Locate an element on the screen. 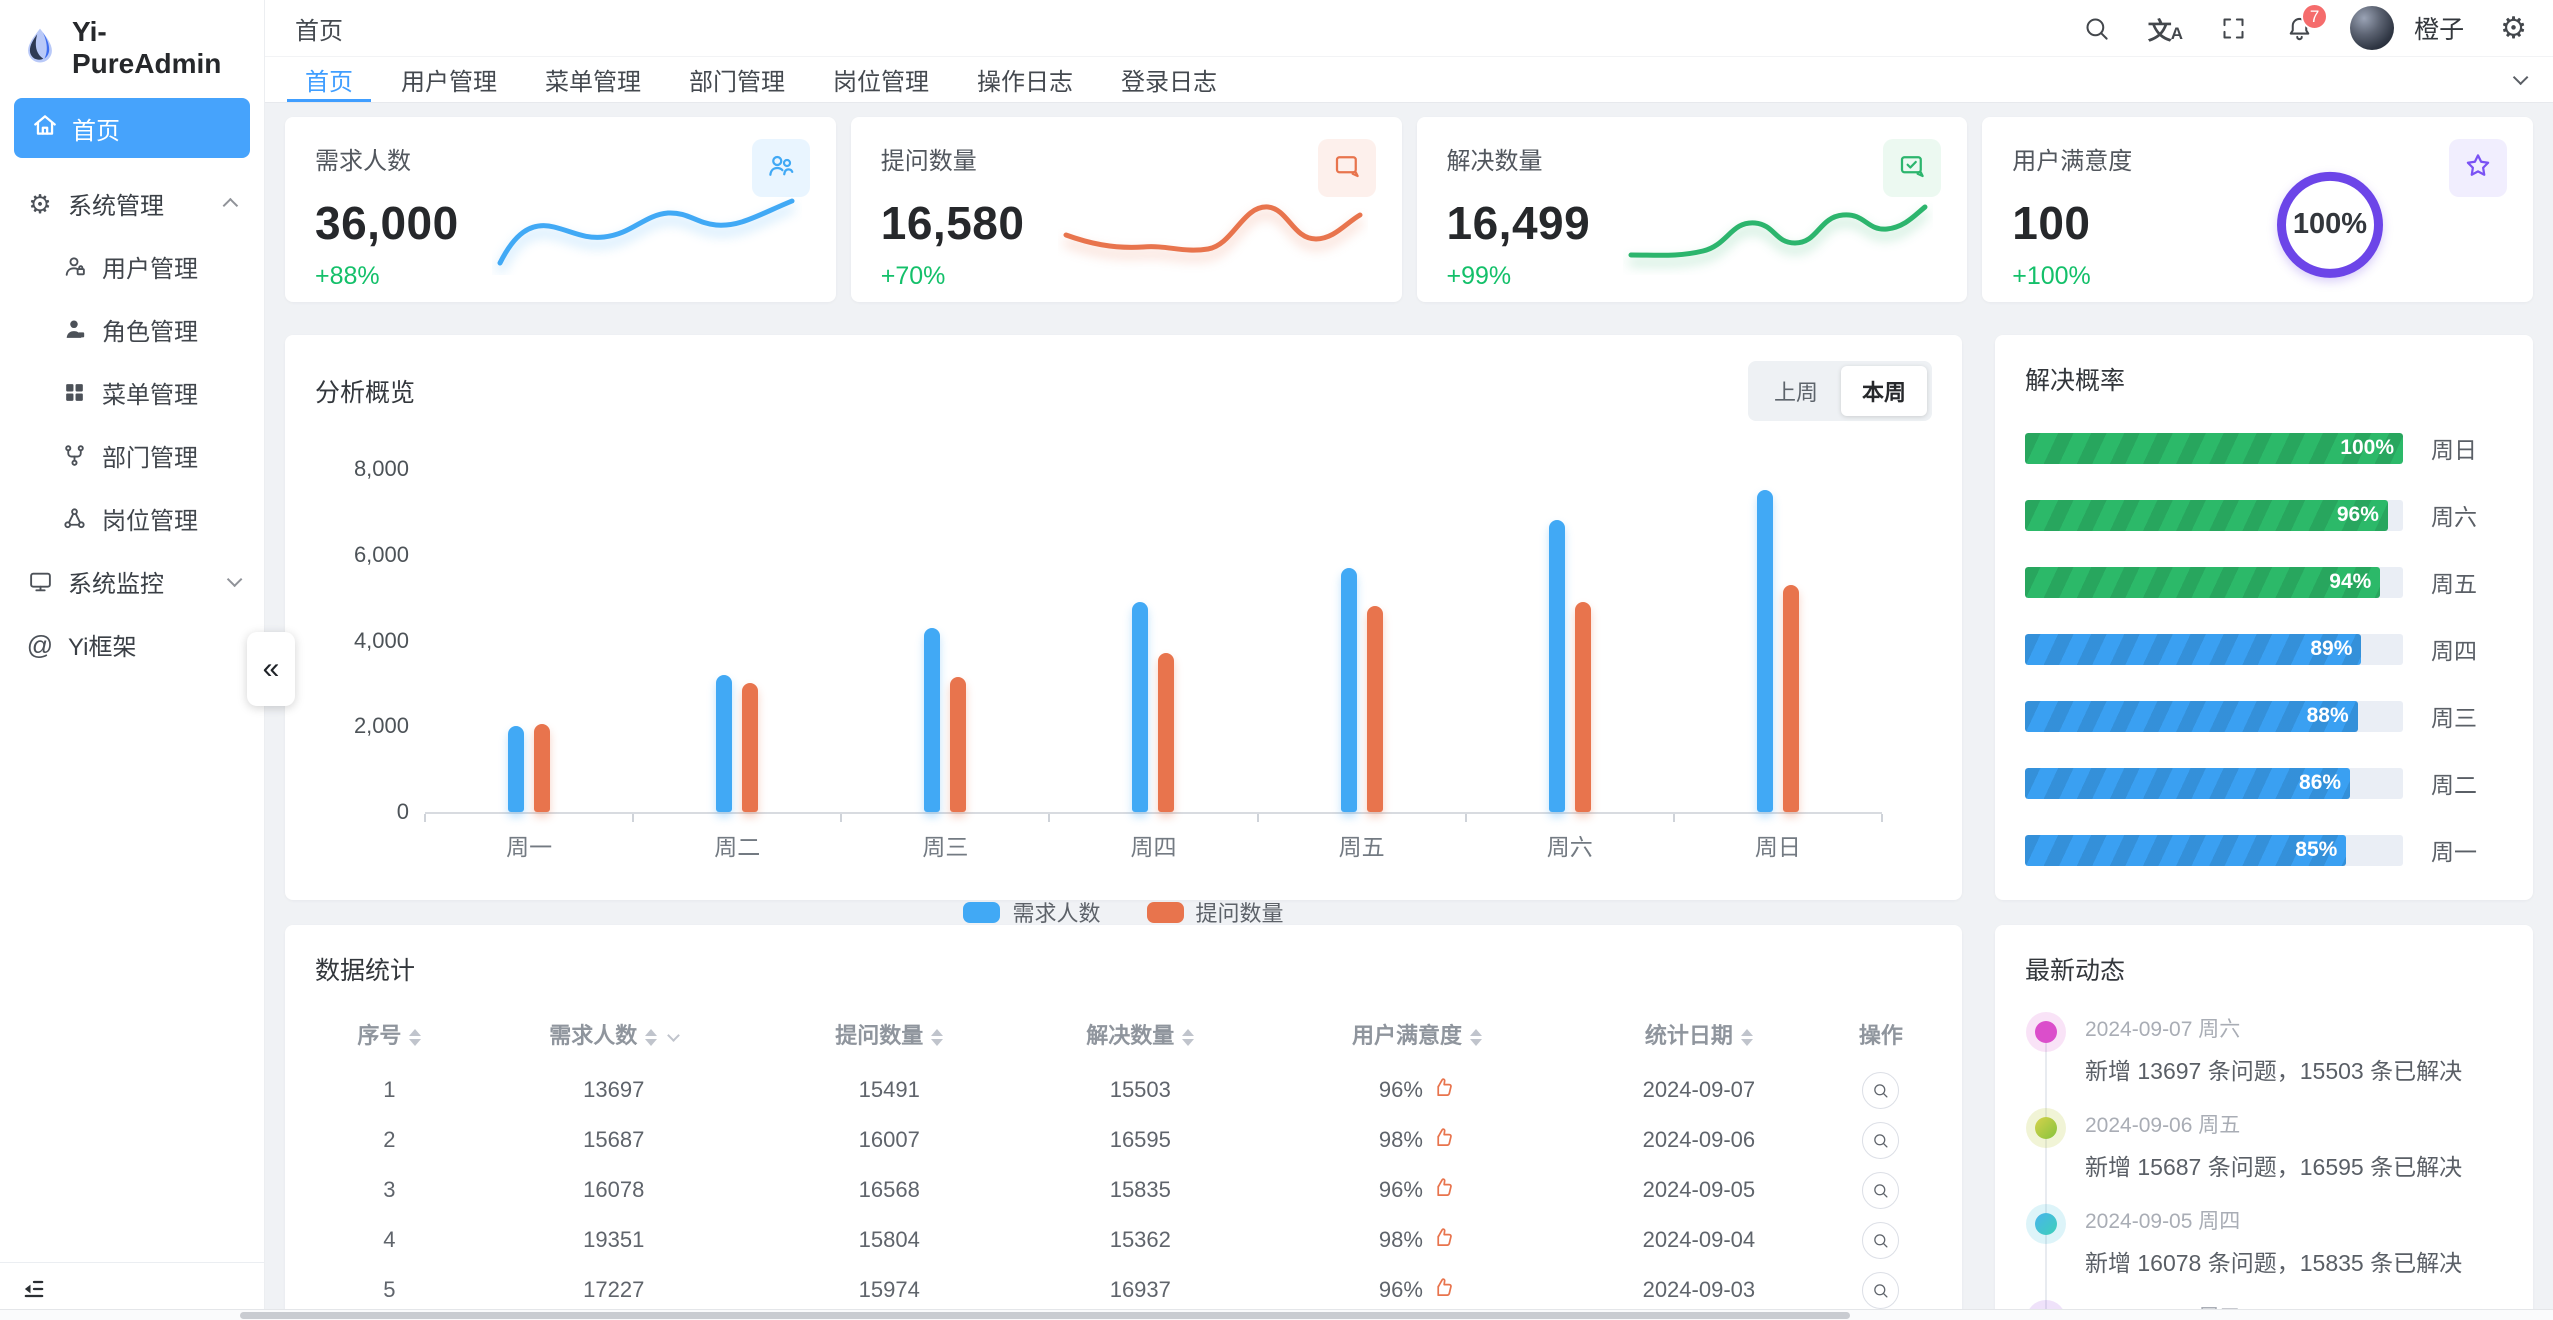 The image size is (2553, 1320). progress-track: 86% is located at coordinates (2214, 783).